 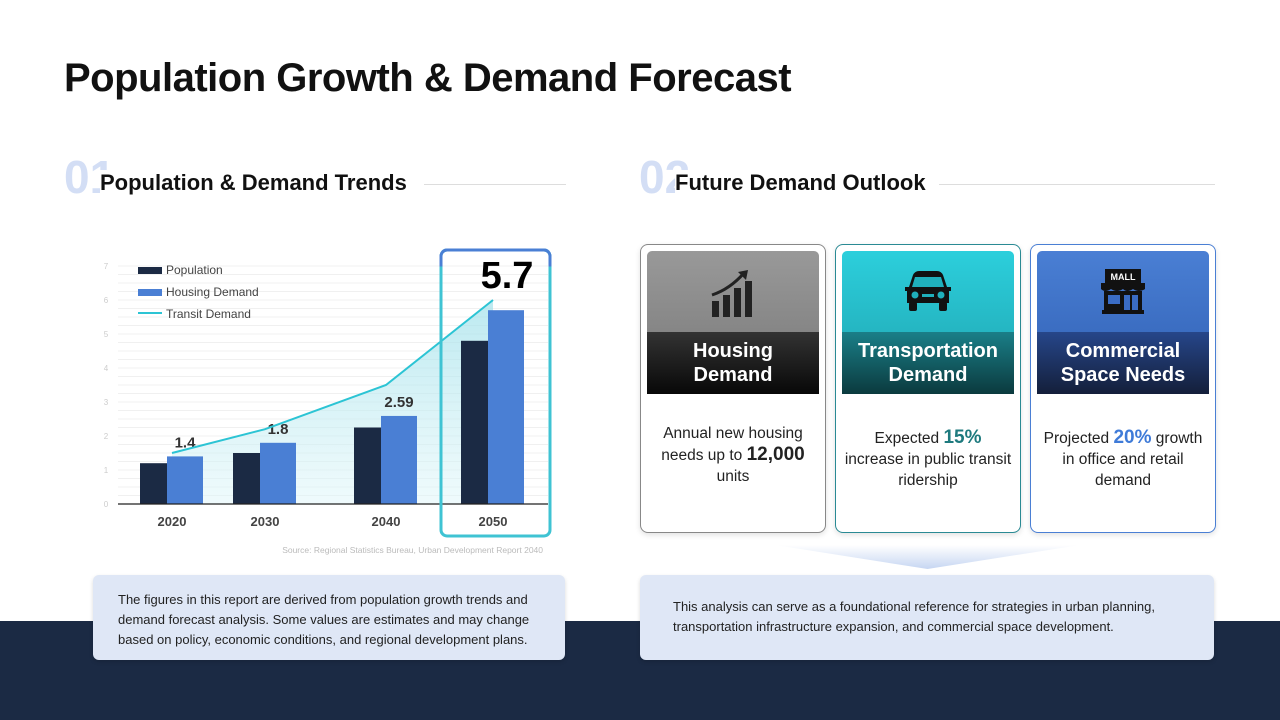 What do you see at coordinates (106, 402) in the screenshot?
I see `y-tick-label: 3` at bounding box center [106, 402].